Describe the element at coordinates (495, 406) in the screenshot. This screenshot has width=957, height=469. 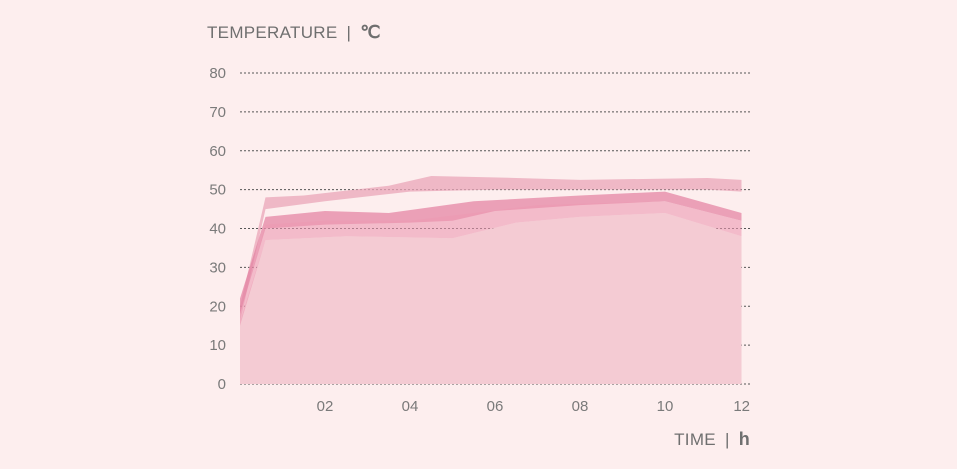
I see `x-tick-label: 06` at that location.